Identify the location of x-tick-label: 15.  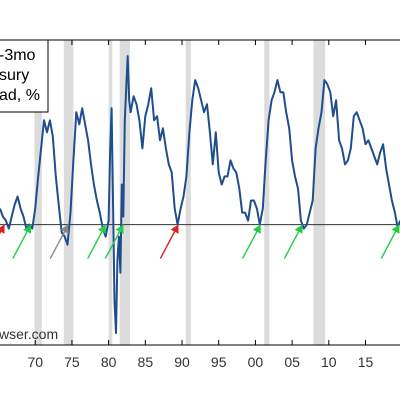
(366, 362).